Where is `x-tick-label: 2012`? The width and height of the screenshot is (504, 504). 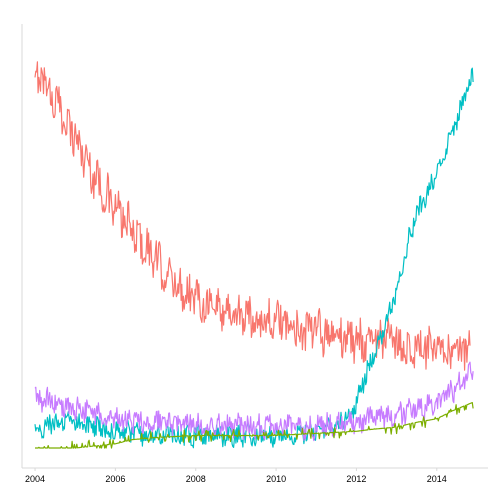
x-tick-label: 2012 is located at coordinates (356, 479).